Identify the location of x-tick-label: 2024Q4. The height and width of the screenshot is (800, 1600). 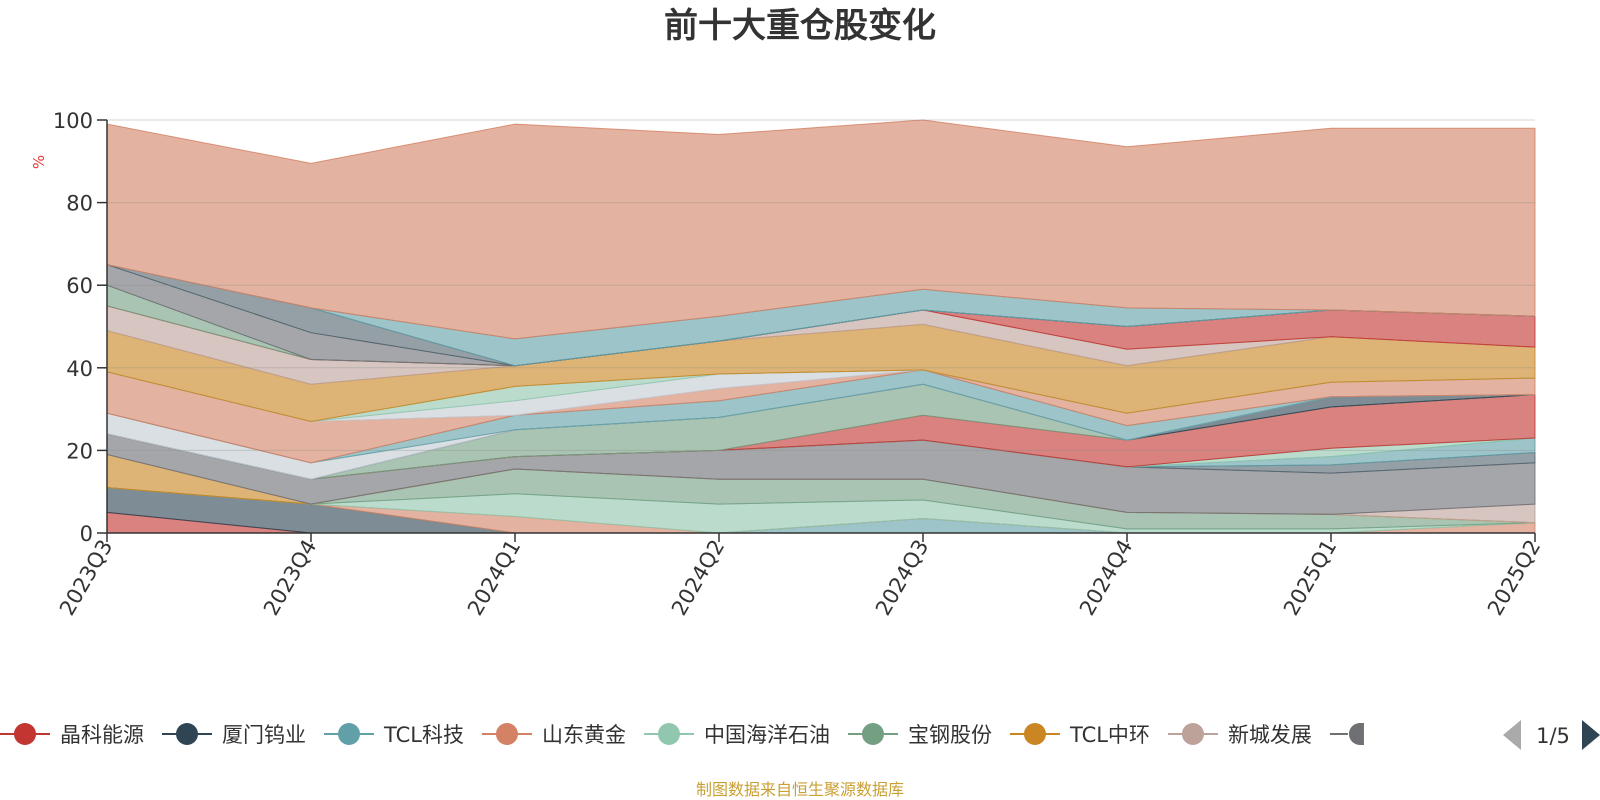
(1106, 578).